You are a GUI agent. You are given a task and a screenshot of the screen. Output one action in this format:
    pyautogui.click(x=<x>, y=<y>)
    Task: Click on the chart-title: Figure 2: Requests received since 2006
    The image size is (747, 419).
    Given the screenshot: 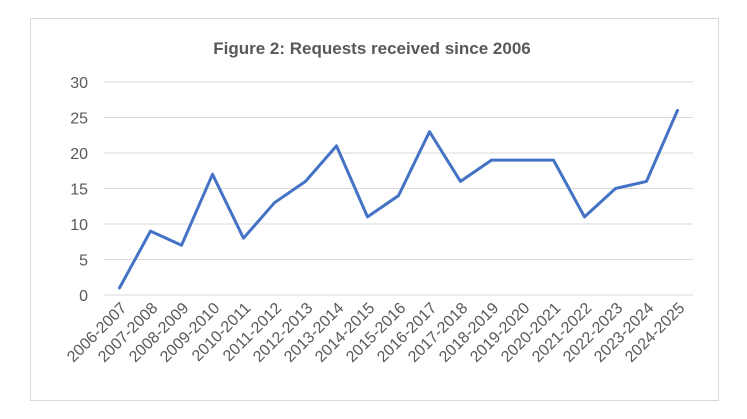 What is the action you would take?
    pyautogui.click(x=372, y=48)
    